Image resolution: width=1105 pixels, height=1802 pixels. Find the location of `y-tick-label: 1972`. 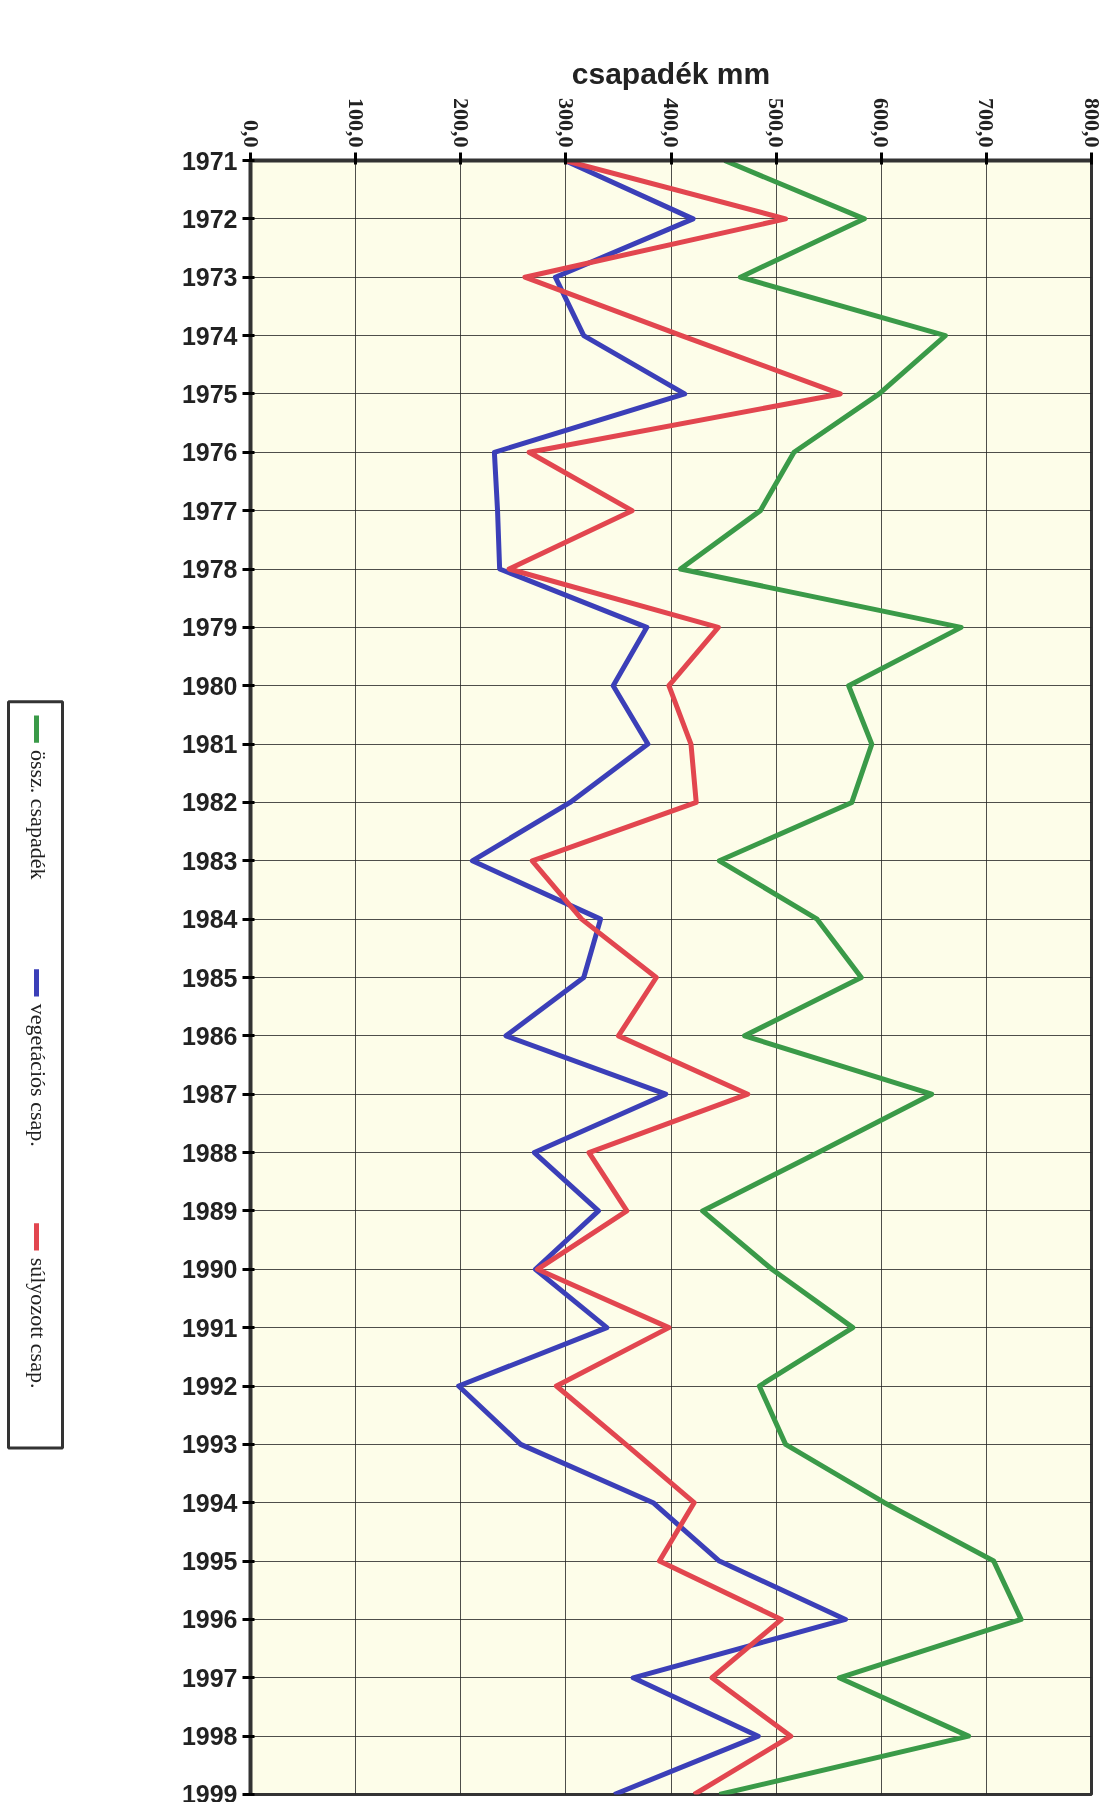

y-tick-label: 1972 is located at coordinates (209, 218).